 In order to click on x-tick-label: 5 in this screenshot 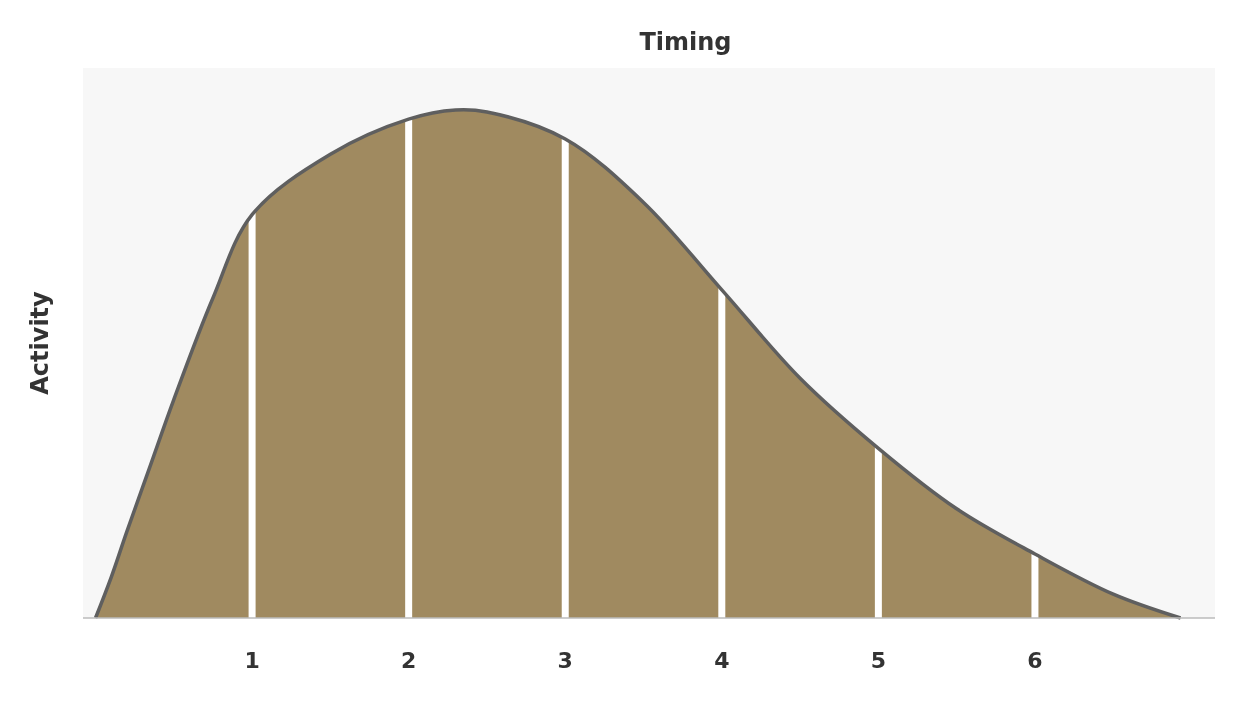, I will do `click(878, 660)`.